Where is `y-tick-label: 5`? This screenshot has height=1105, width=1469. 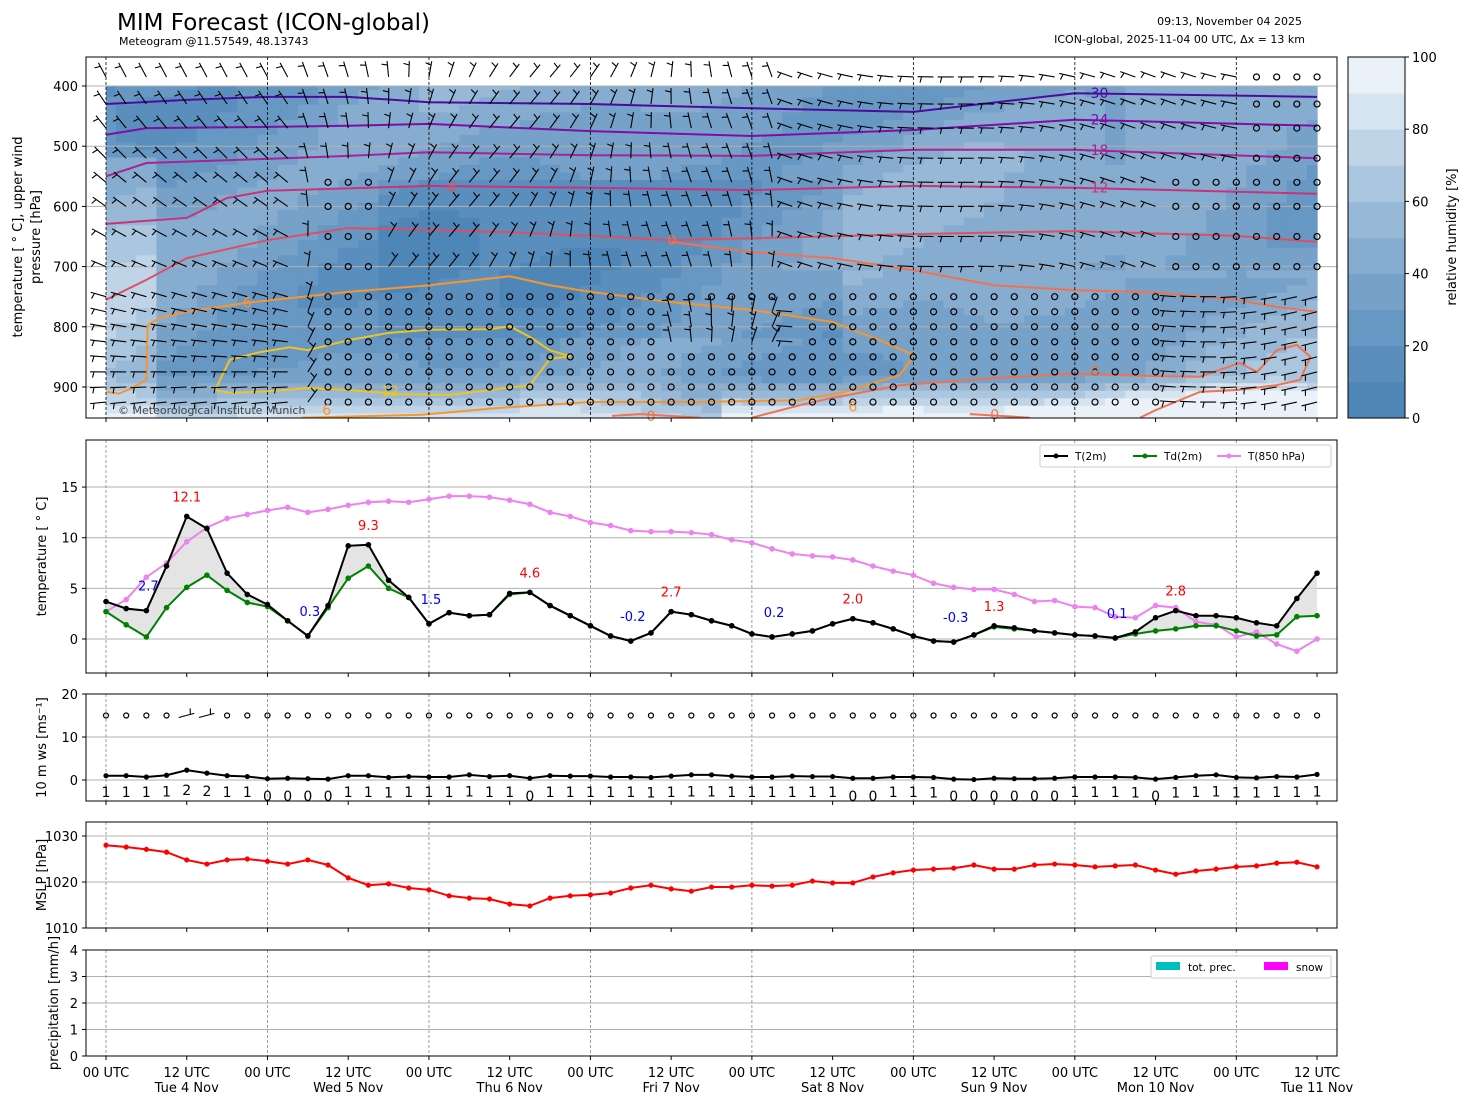 y-tick-label: 5 is located at coordinates (74, 589).